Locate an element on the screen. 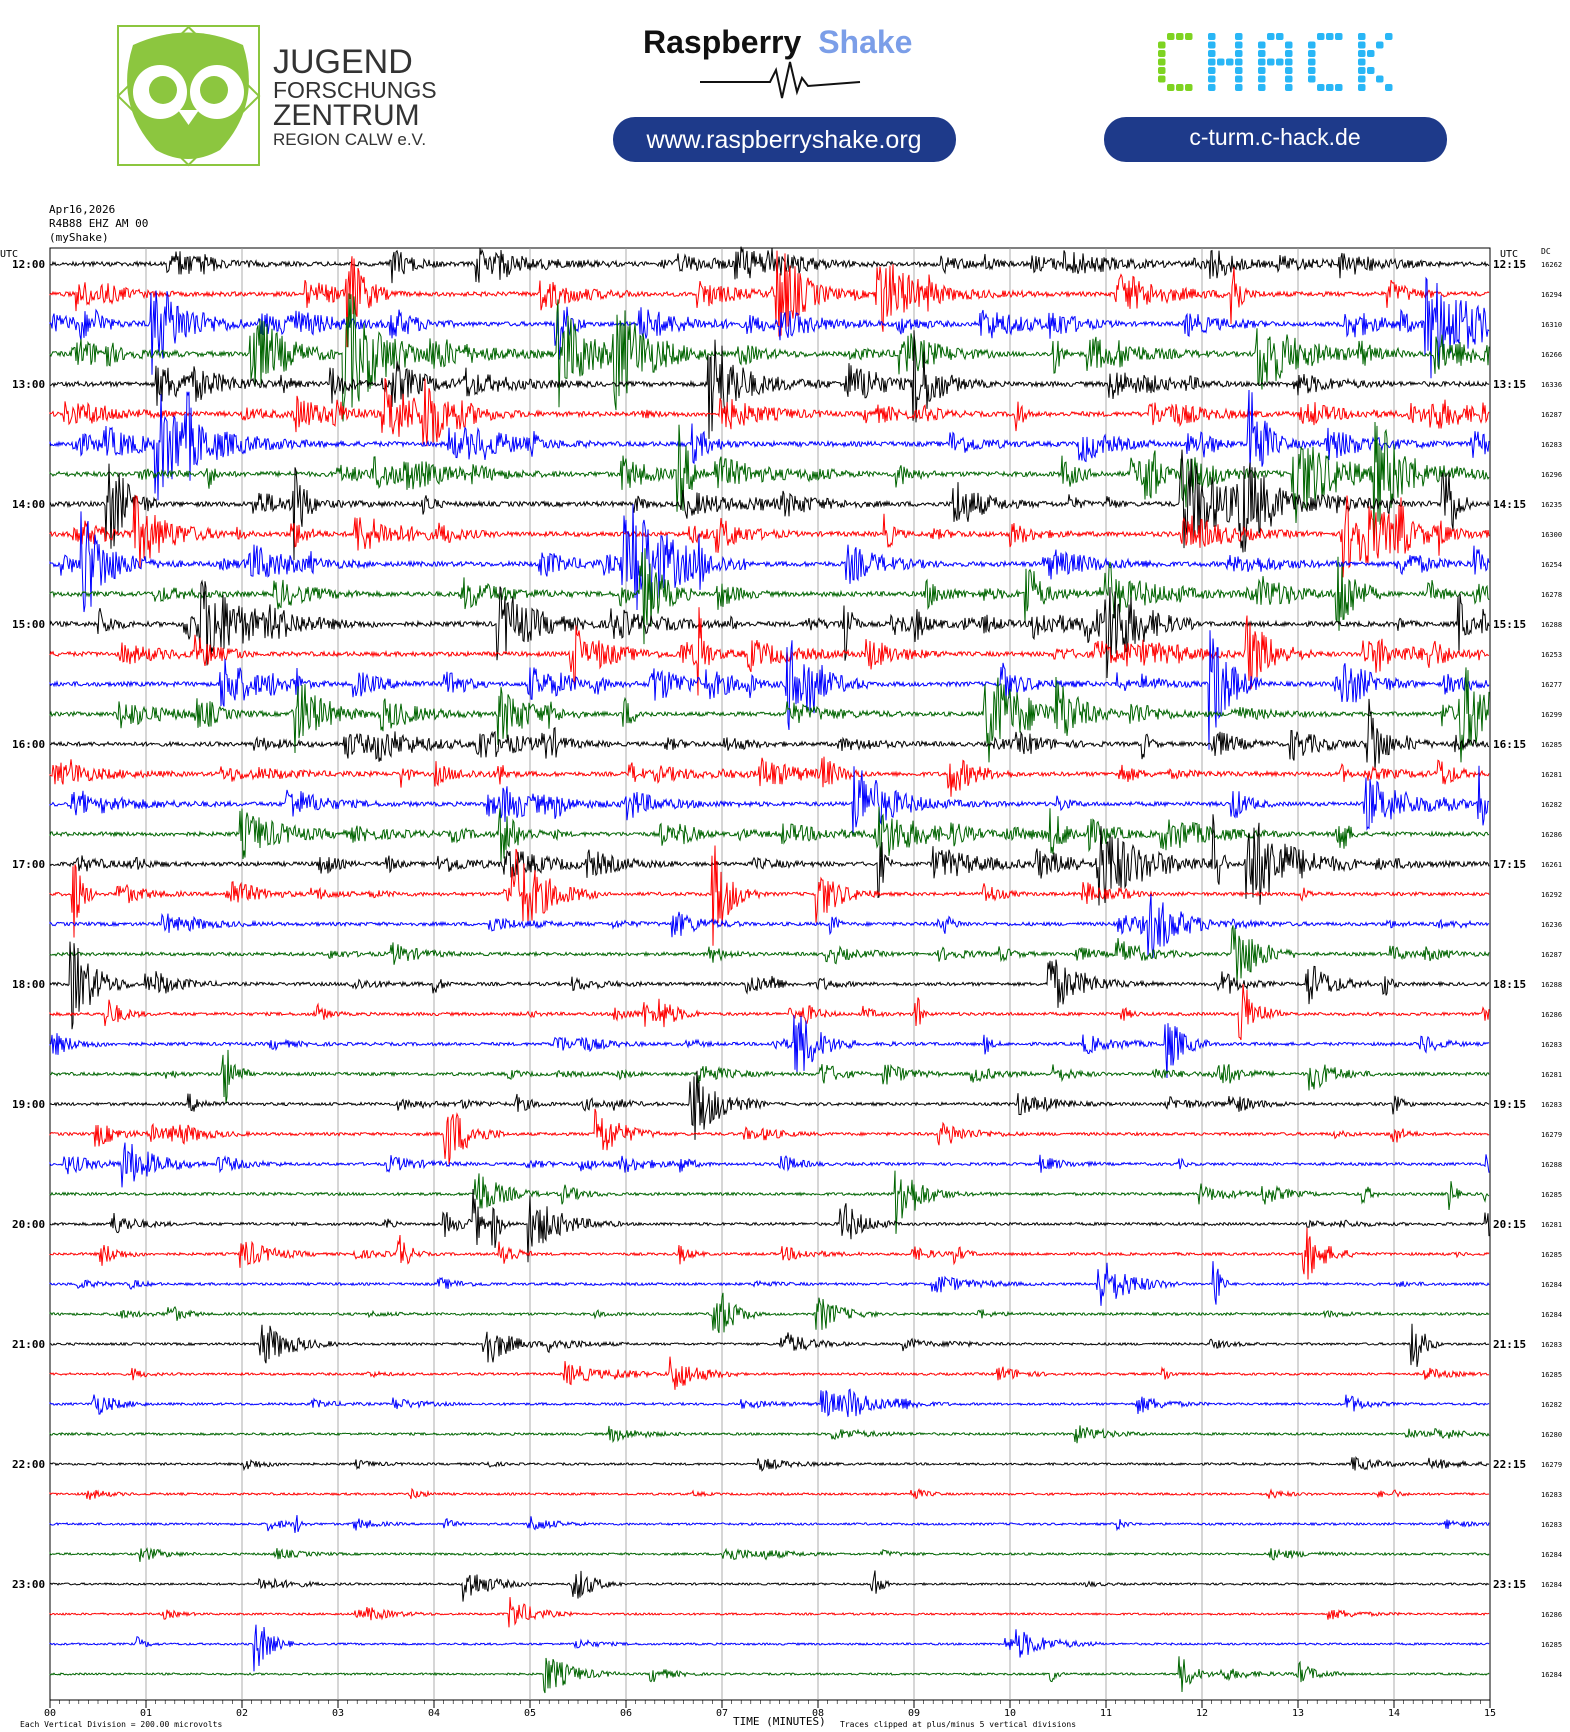 The height and width of the screenshot is (1732, 1570). rs-title-raspberry: Raspberry is located at coordinates (722, 42).